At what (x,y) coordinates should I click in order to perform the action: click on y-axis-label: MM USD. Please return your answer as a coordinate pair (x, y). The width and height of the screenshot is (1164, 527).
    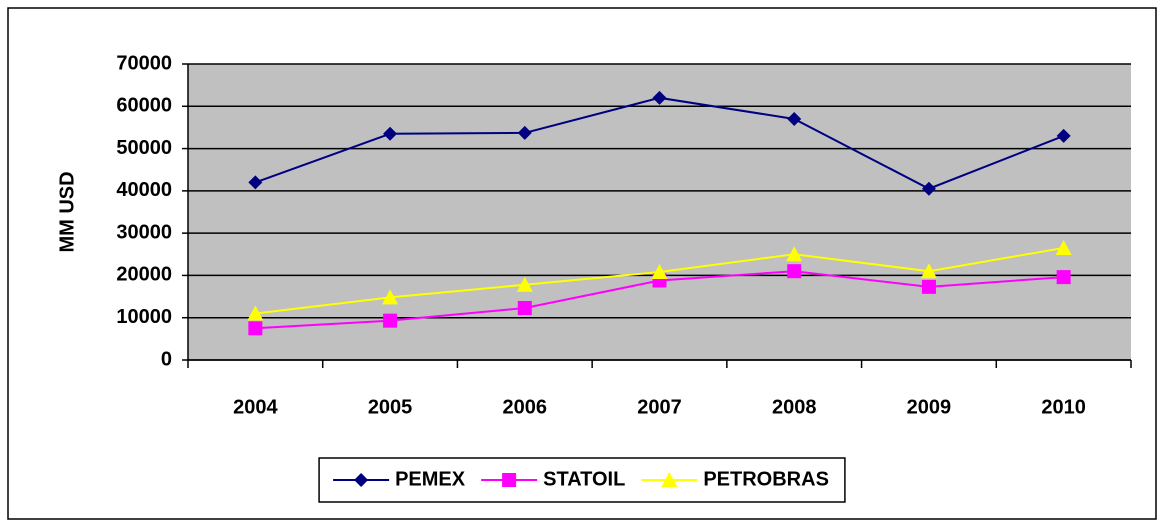
    Looking at the image, I should click on (67, 211).